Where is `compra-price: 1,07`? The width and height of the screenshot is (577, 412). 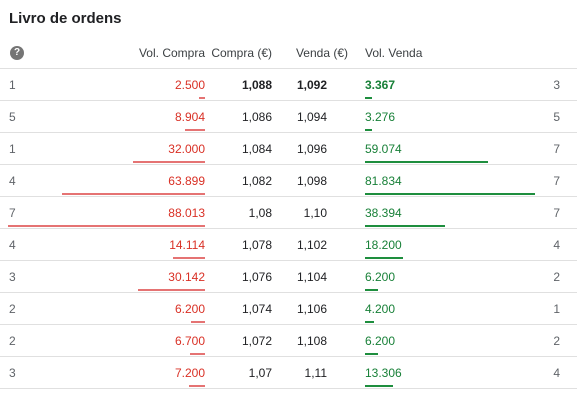
compra-price: 1,07 is located at coordinates (260, 373).